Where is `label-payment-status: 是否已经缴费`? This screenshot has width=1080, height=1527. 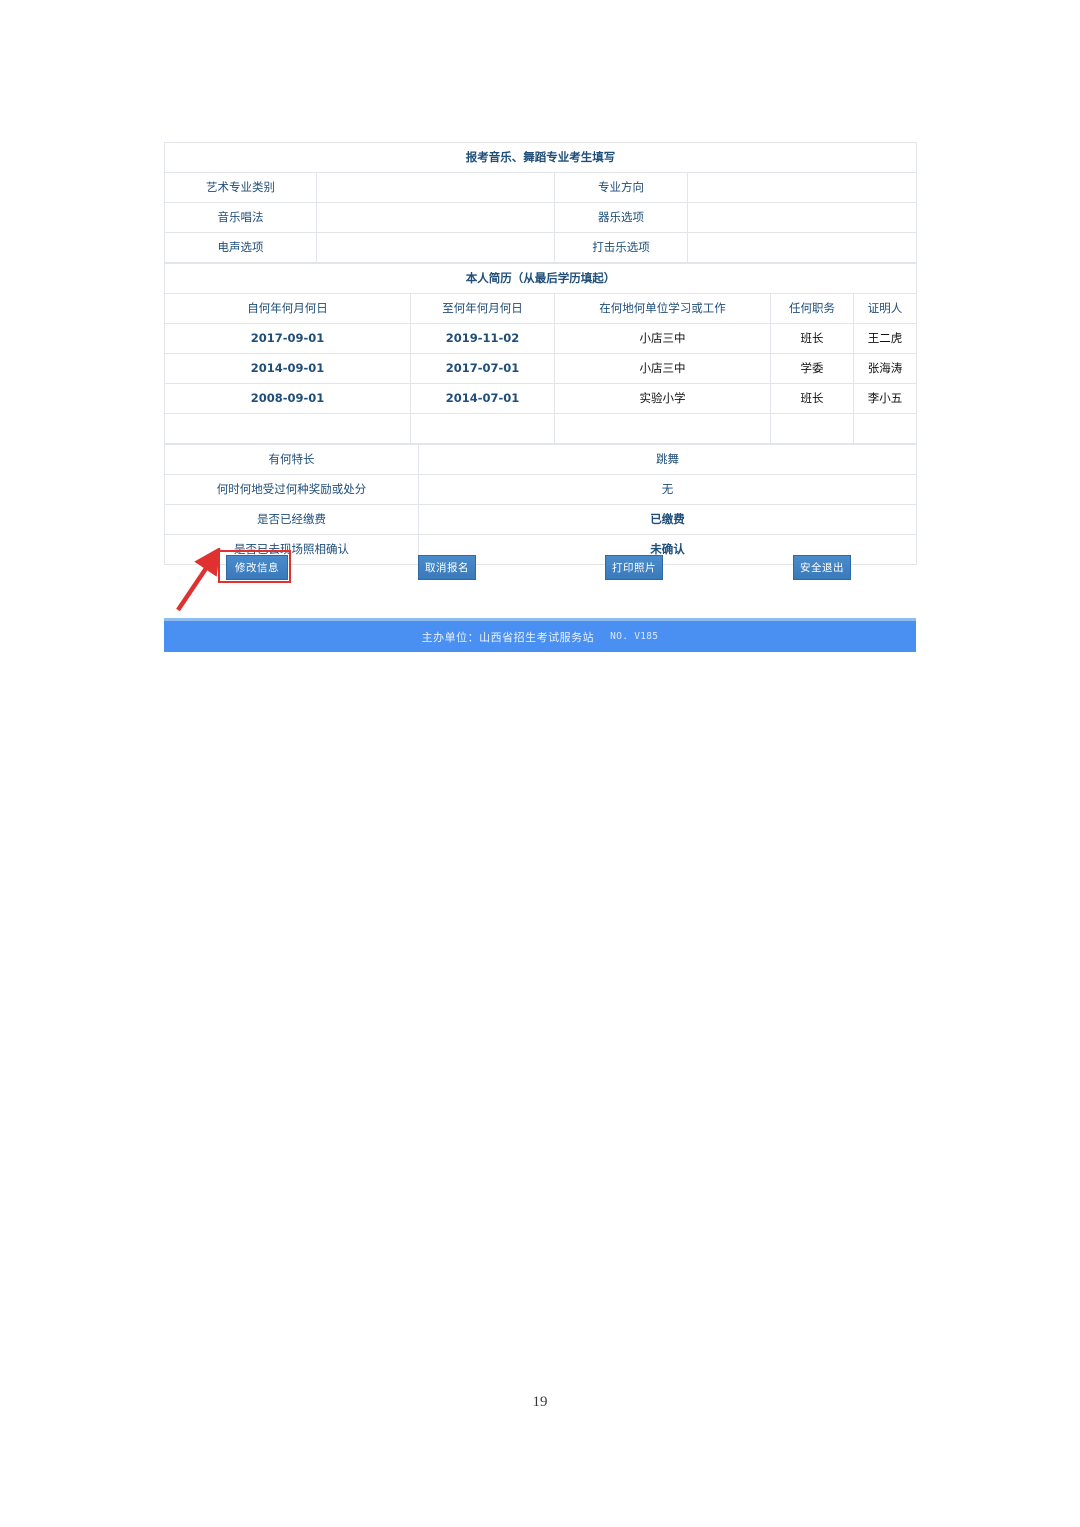 label-payment-status: 是否已经缴费 is located at coordinates (291, 519).